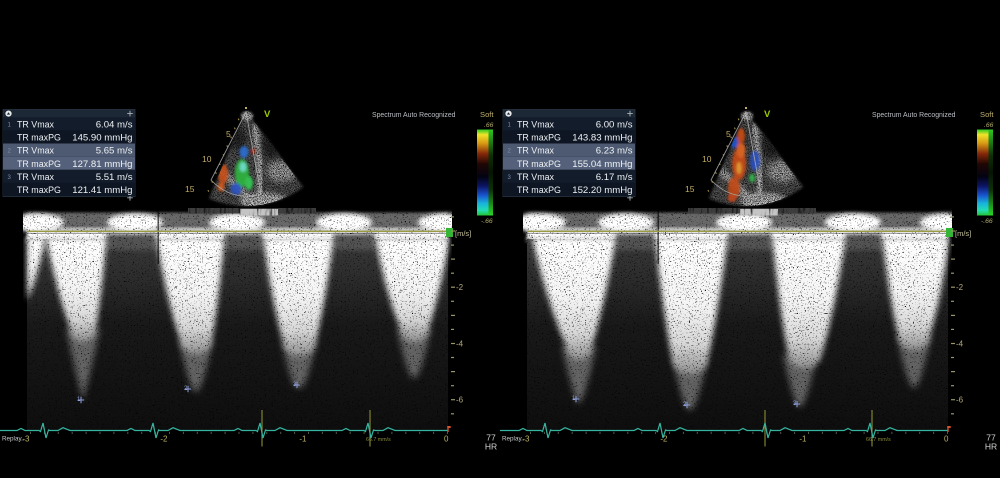 The width and height of the screenshot is (1000, 478). I want to click on svg-text: 5.65 m/s, so click(114, 151).